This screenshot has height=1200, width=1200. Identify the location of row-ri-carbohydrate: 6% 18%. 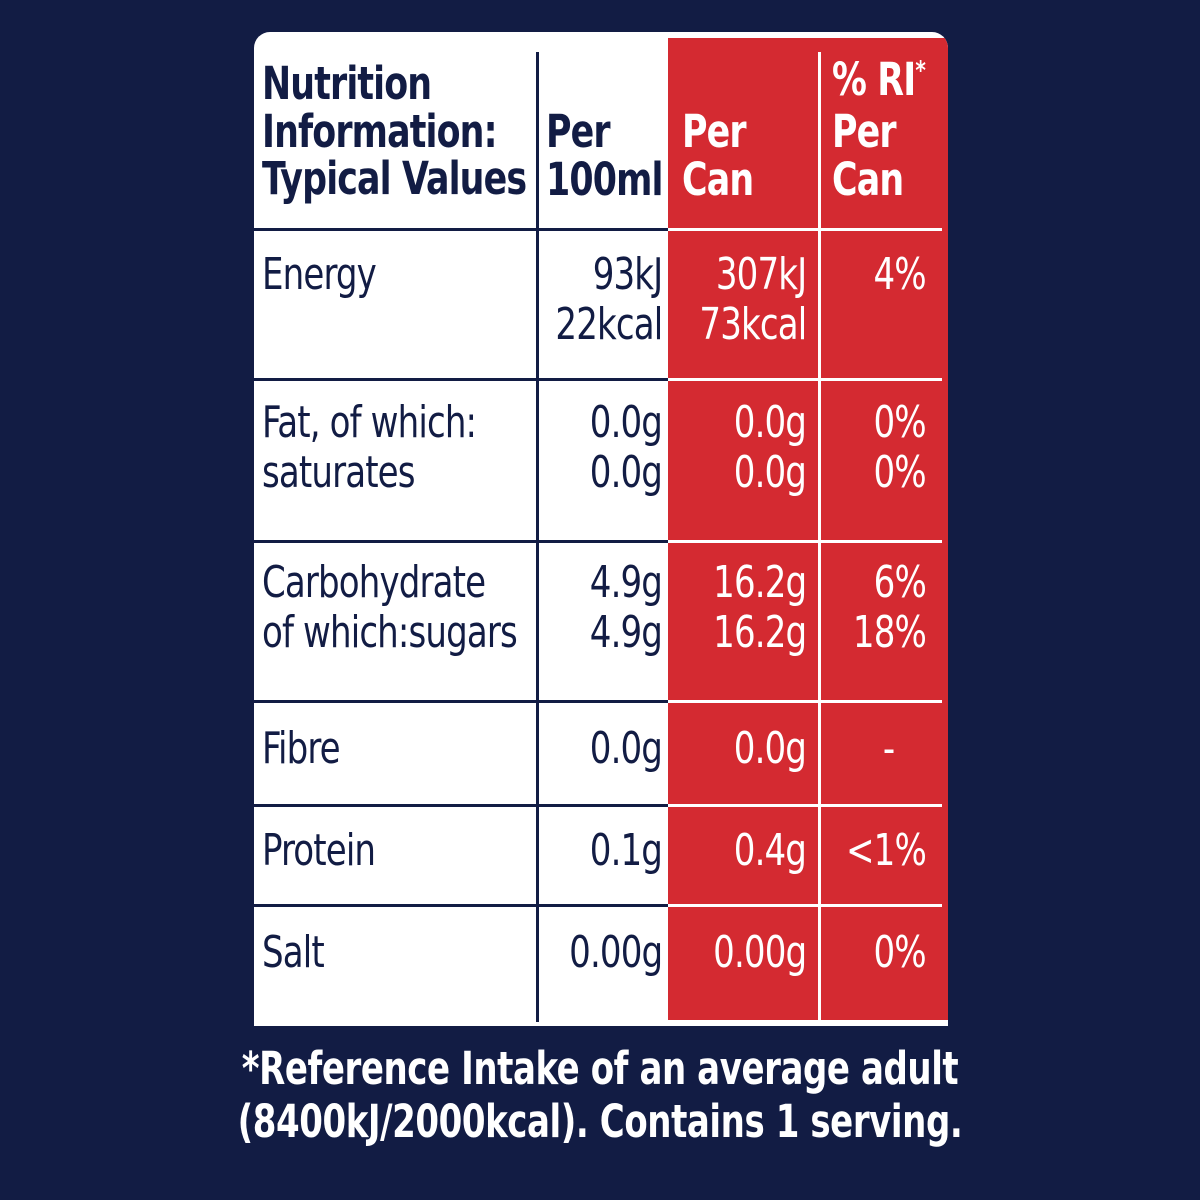
(889, 608).